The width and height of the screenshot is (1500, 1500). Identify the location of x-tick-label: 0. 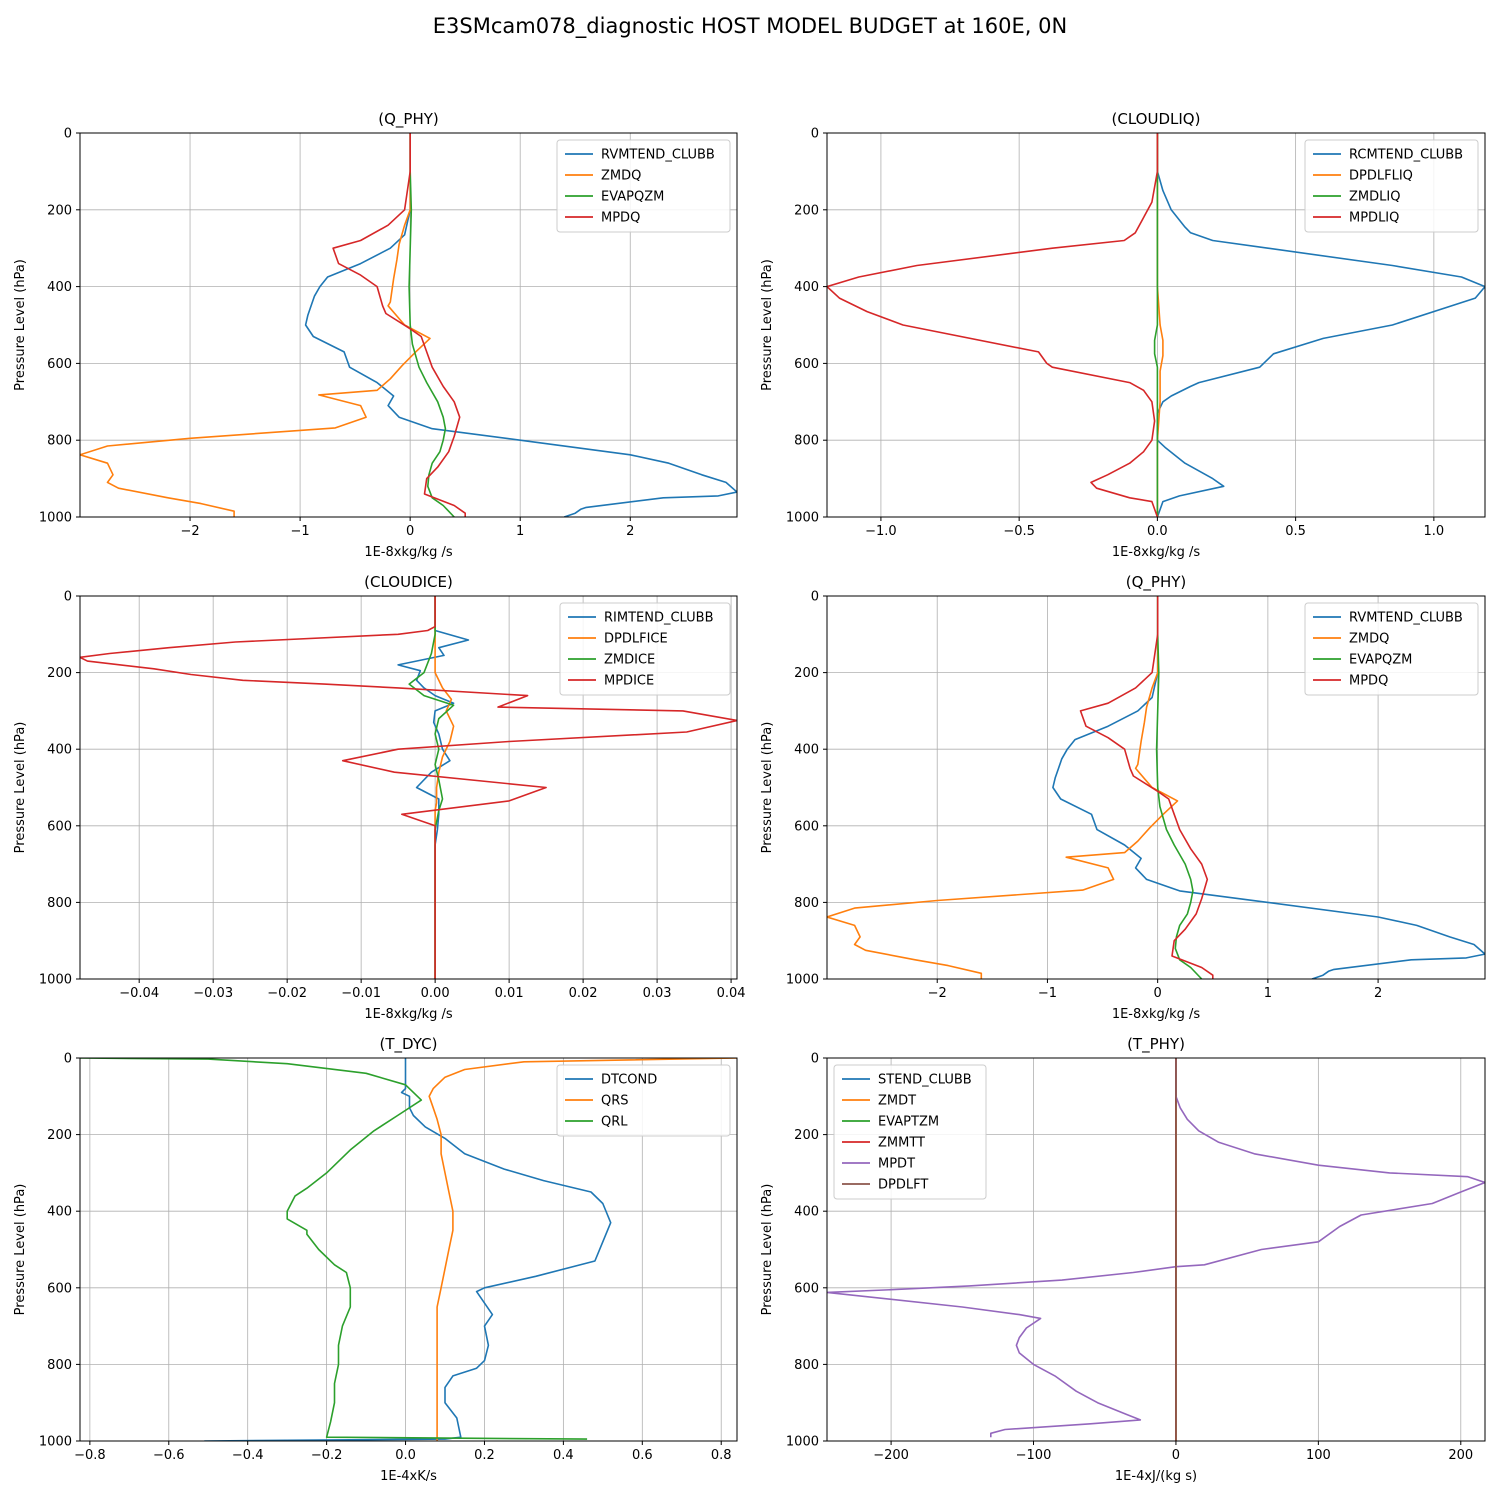
(1176, 1455).